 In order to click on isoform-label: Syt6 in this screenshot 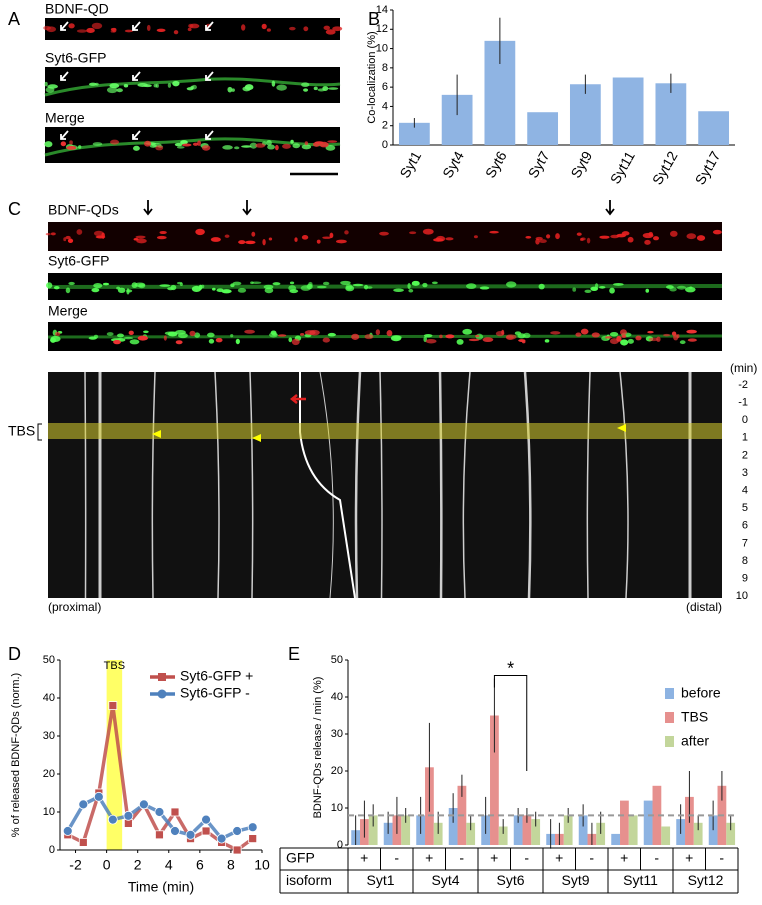, I will do `click(510, 880)`.